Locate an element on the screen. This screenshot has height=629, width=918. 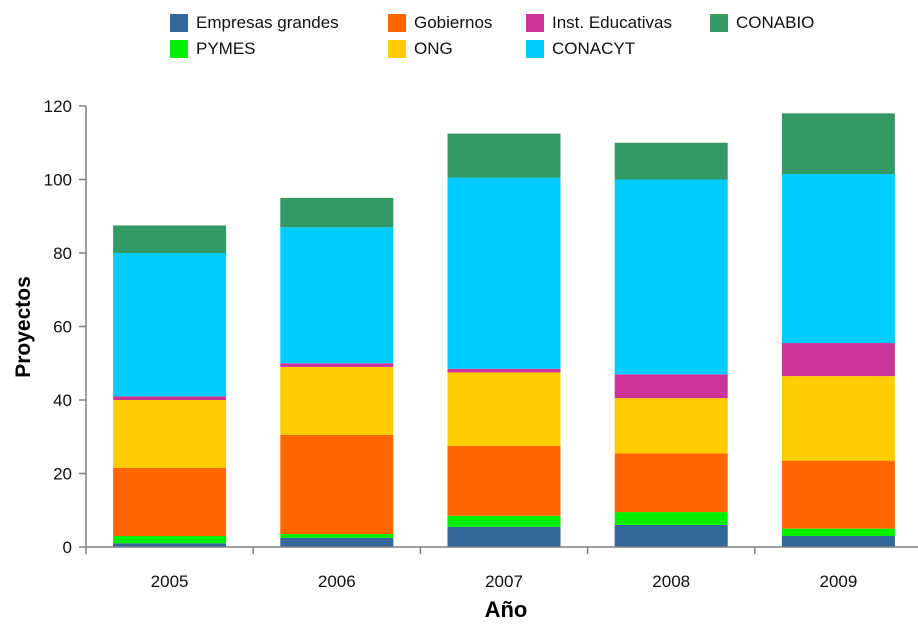
y-tick-label: 100 is located at coordinates (58, 180).